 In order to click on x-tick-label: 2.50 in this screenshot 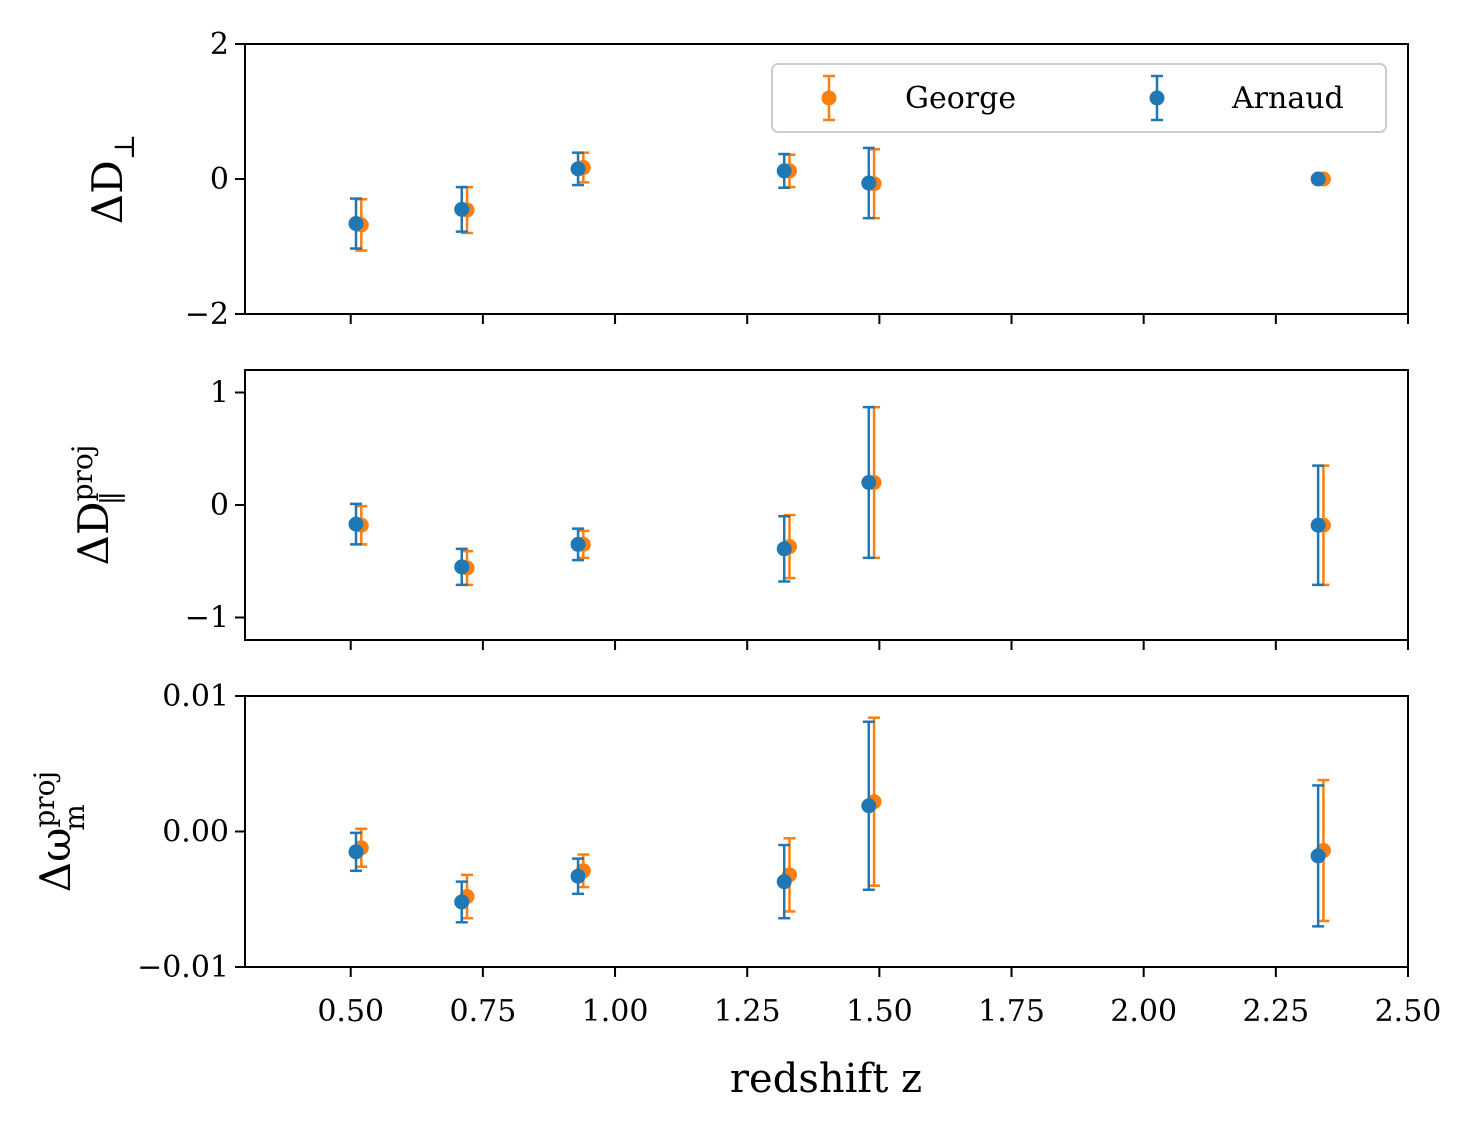, I will do `click(1408, 1011)`.